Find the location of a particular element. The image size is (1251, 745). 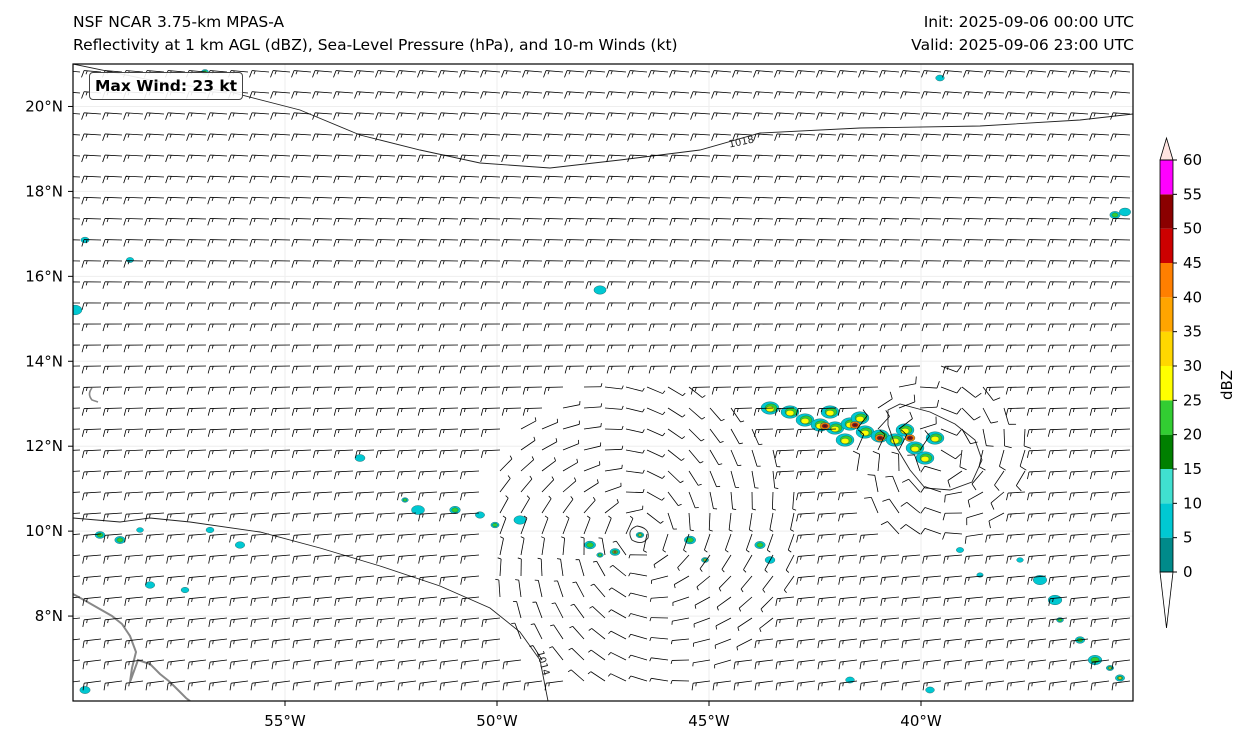

coastline-island is located at coordinates (93, 395).